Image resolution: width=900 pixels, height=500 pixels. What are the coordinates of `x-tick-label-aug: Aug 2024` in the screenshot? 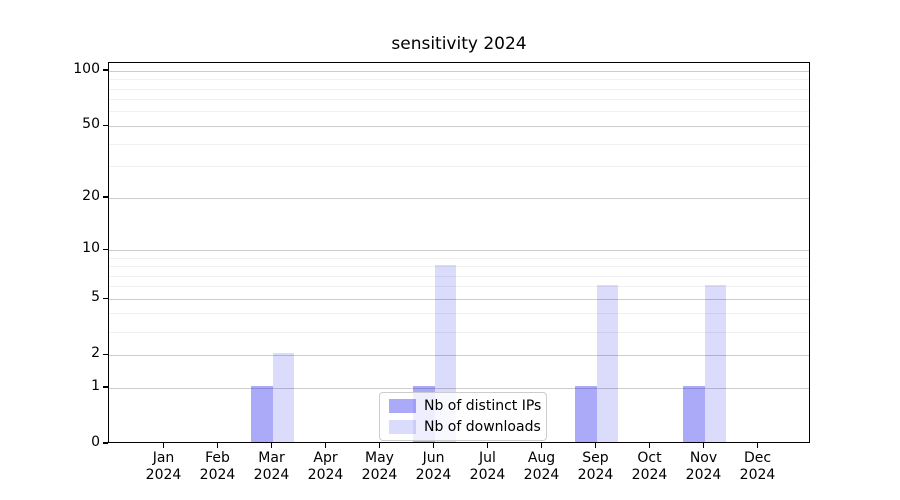 It's located at (542, 467).